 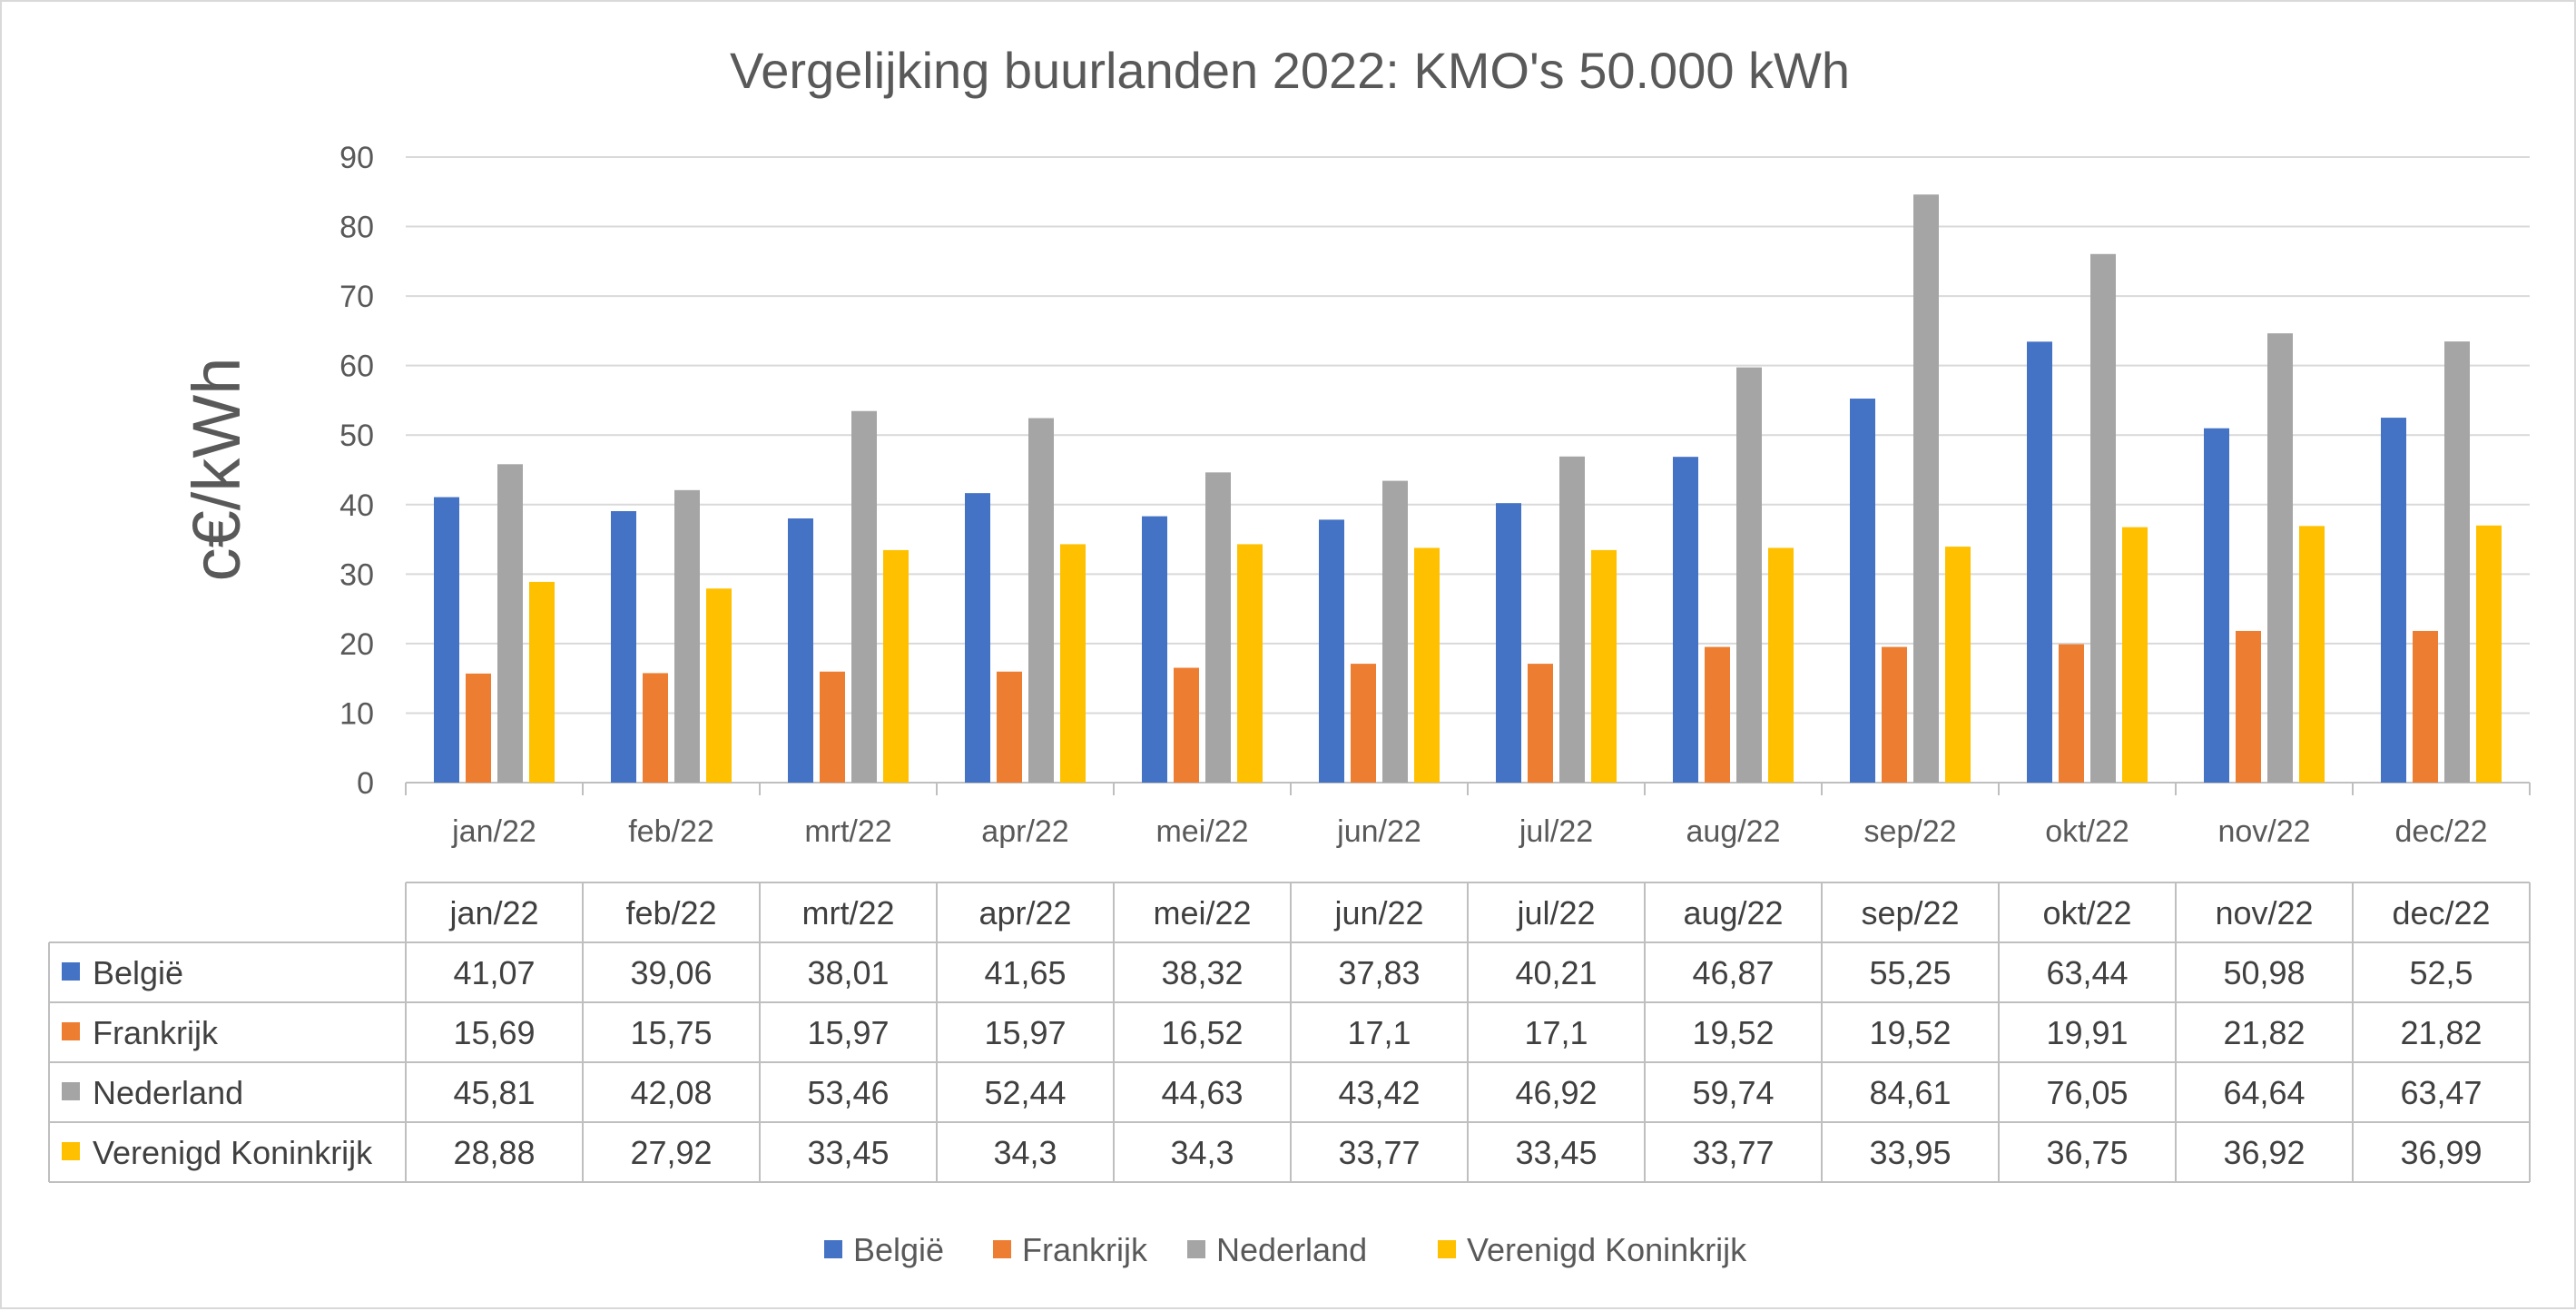 What do you see at coordinates (1733, 1092) in the screenshot?
I see `table-cell: 59,74` at bounding box center [1733, 1092].